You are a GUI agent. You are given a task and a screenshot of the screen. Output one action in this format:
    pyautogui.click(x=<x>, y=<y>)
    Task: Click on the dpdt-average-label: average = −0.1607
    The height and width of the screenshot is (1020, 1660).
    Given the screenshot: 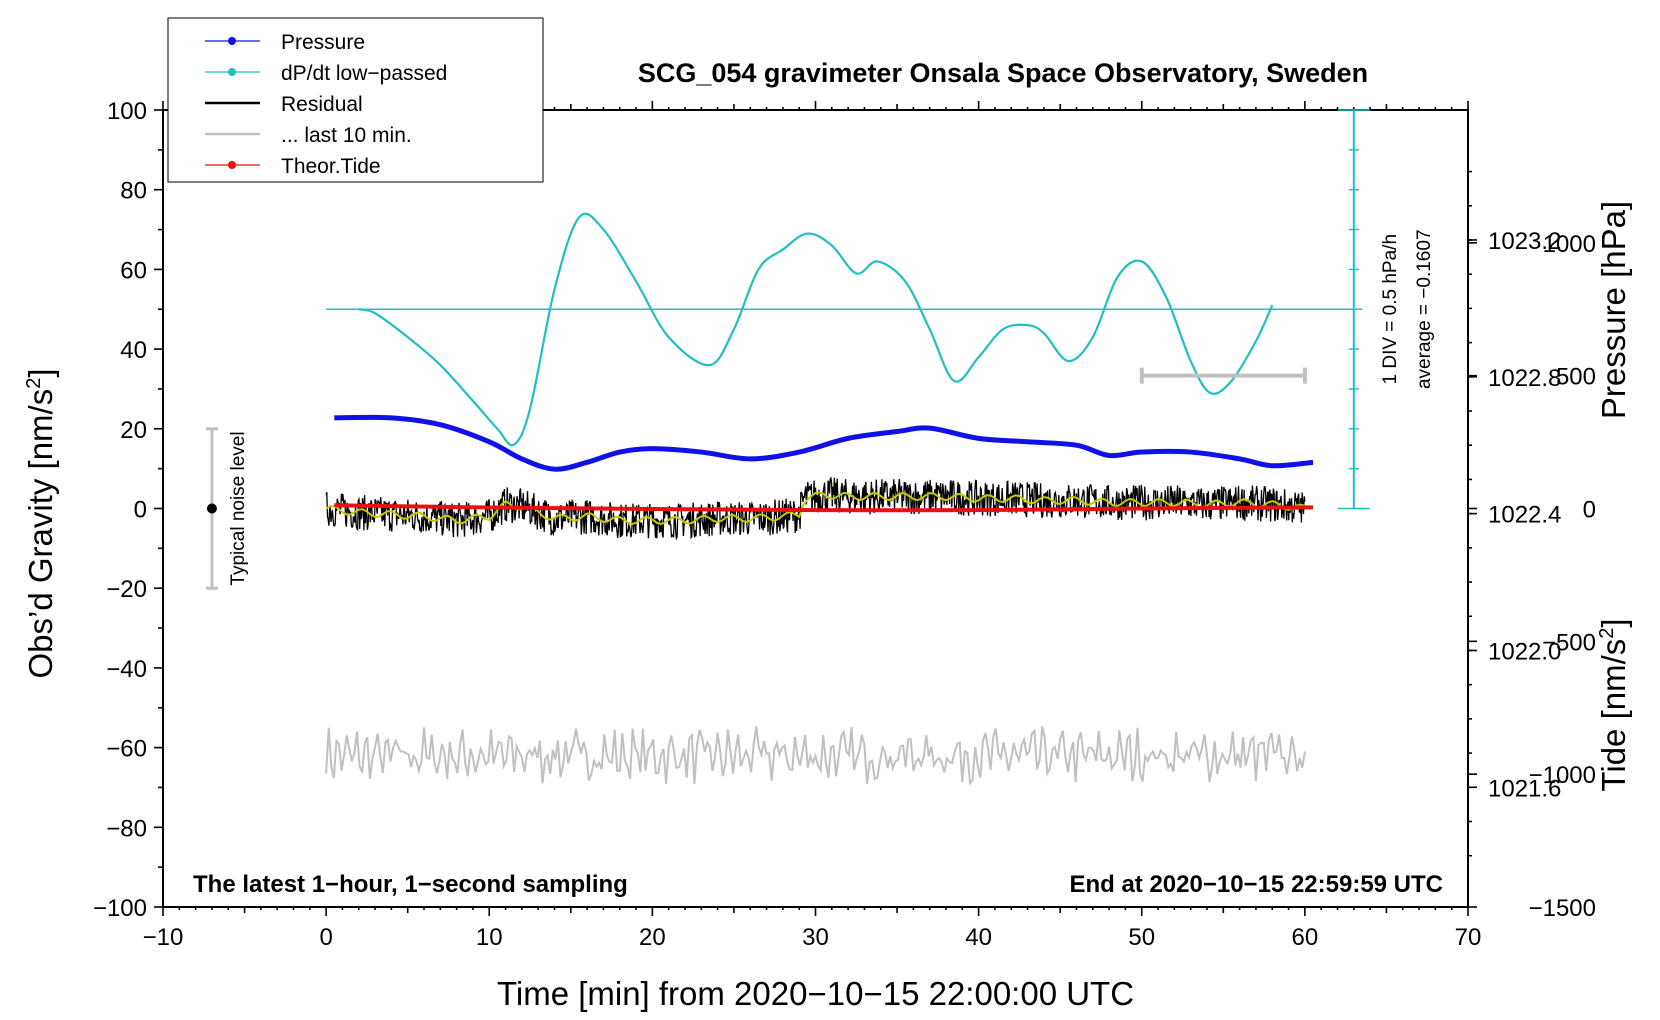 What is the action you would take?
    pyautogui.click(x=1424, y=309)
    